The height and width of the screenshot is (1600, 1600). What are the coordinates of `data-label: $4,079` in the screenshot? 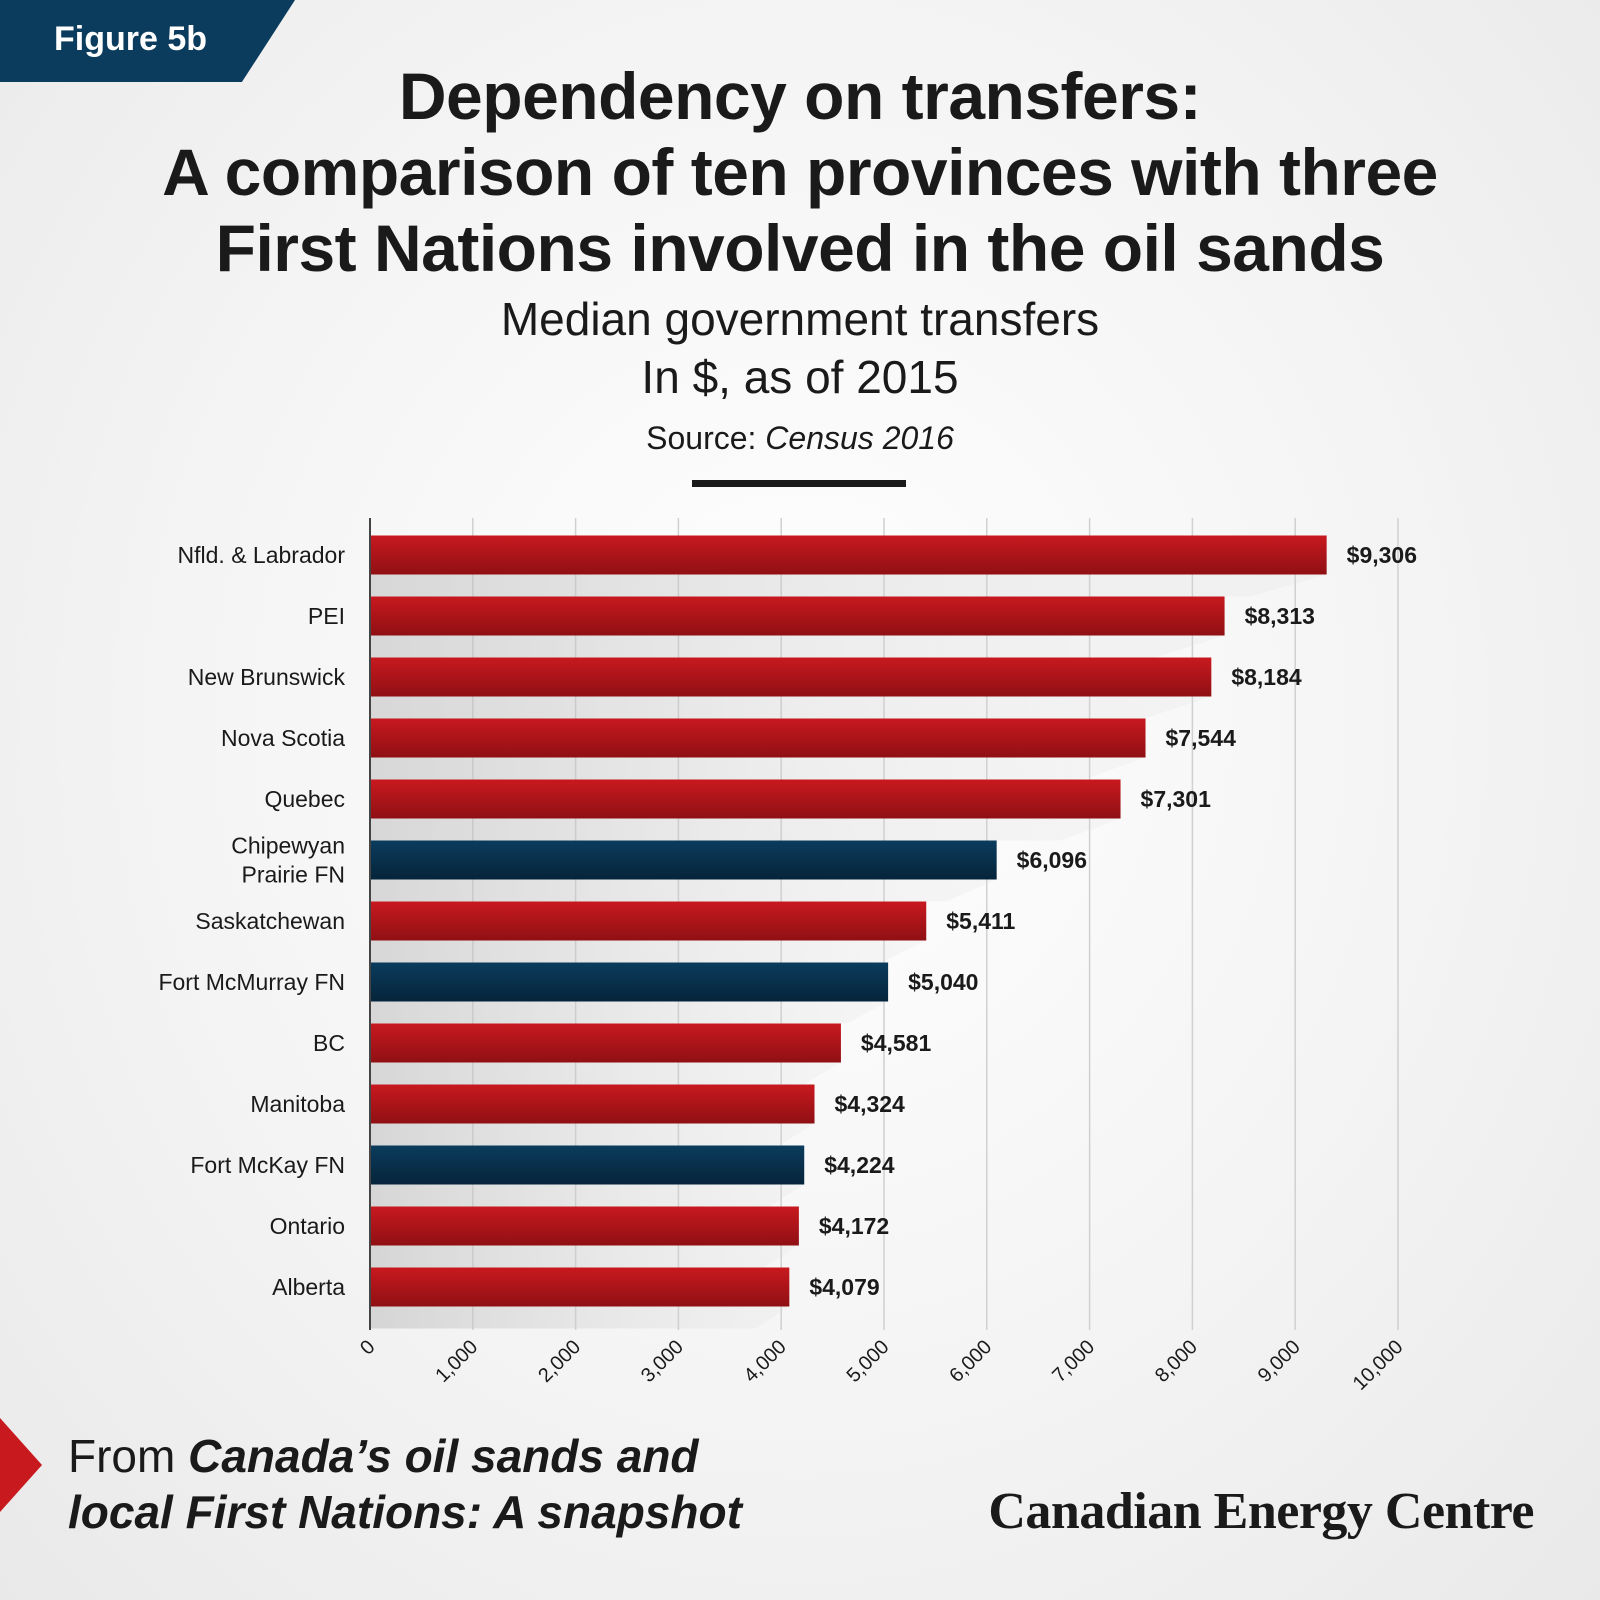 It's located at (844, 1287).